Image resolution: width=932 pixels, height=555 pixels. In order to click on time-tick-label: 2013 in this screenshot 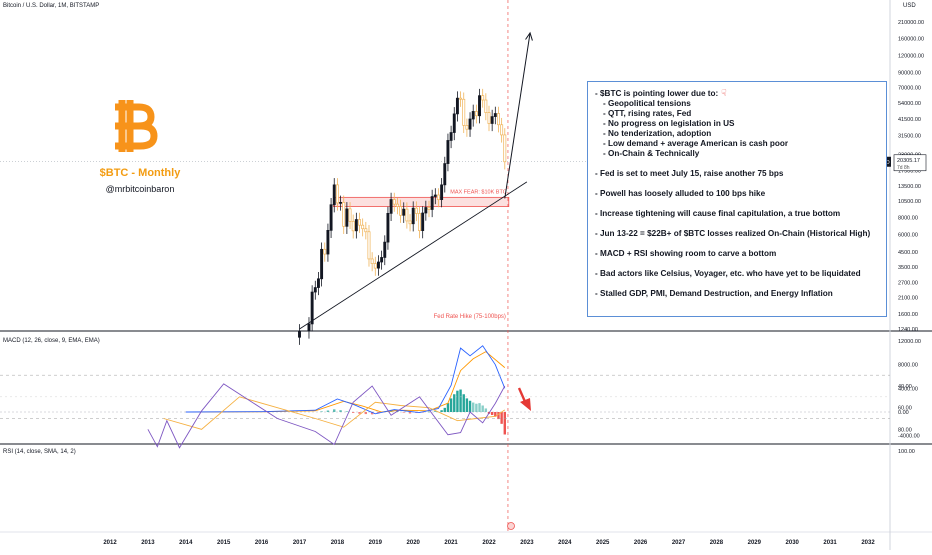, I will do `click(148, 543)`.